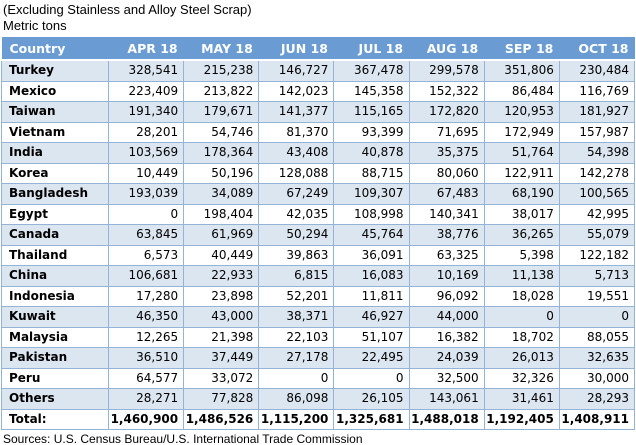 This screenshot has height=445, width=636. I want to click on value-cell: 1,486,526, so click(221, 419).